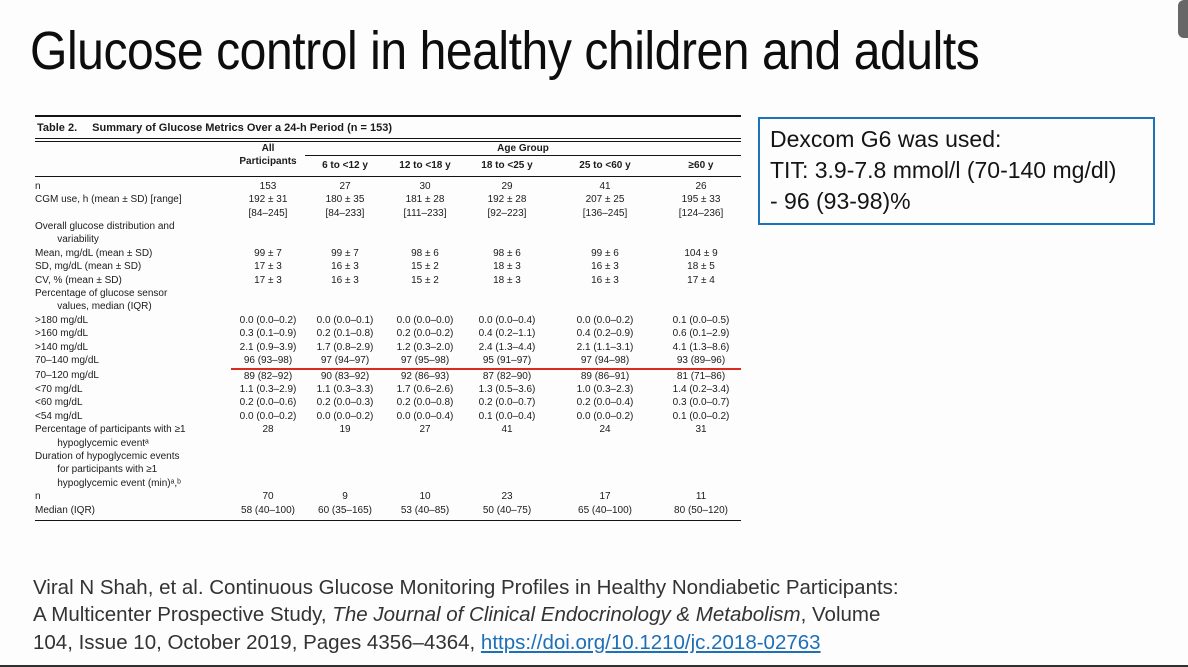 The image size is (1188, 667). Describe the element at coordinates (268, 267) in the screenshot. I see `table-cell: 17 ± 3` at that location.